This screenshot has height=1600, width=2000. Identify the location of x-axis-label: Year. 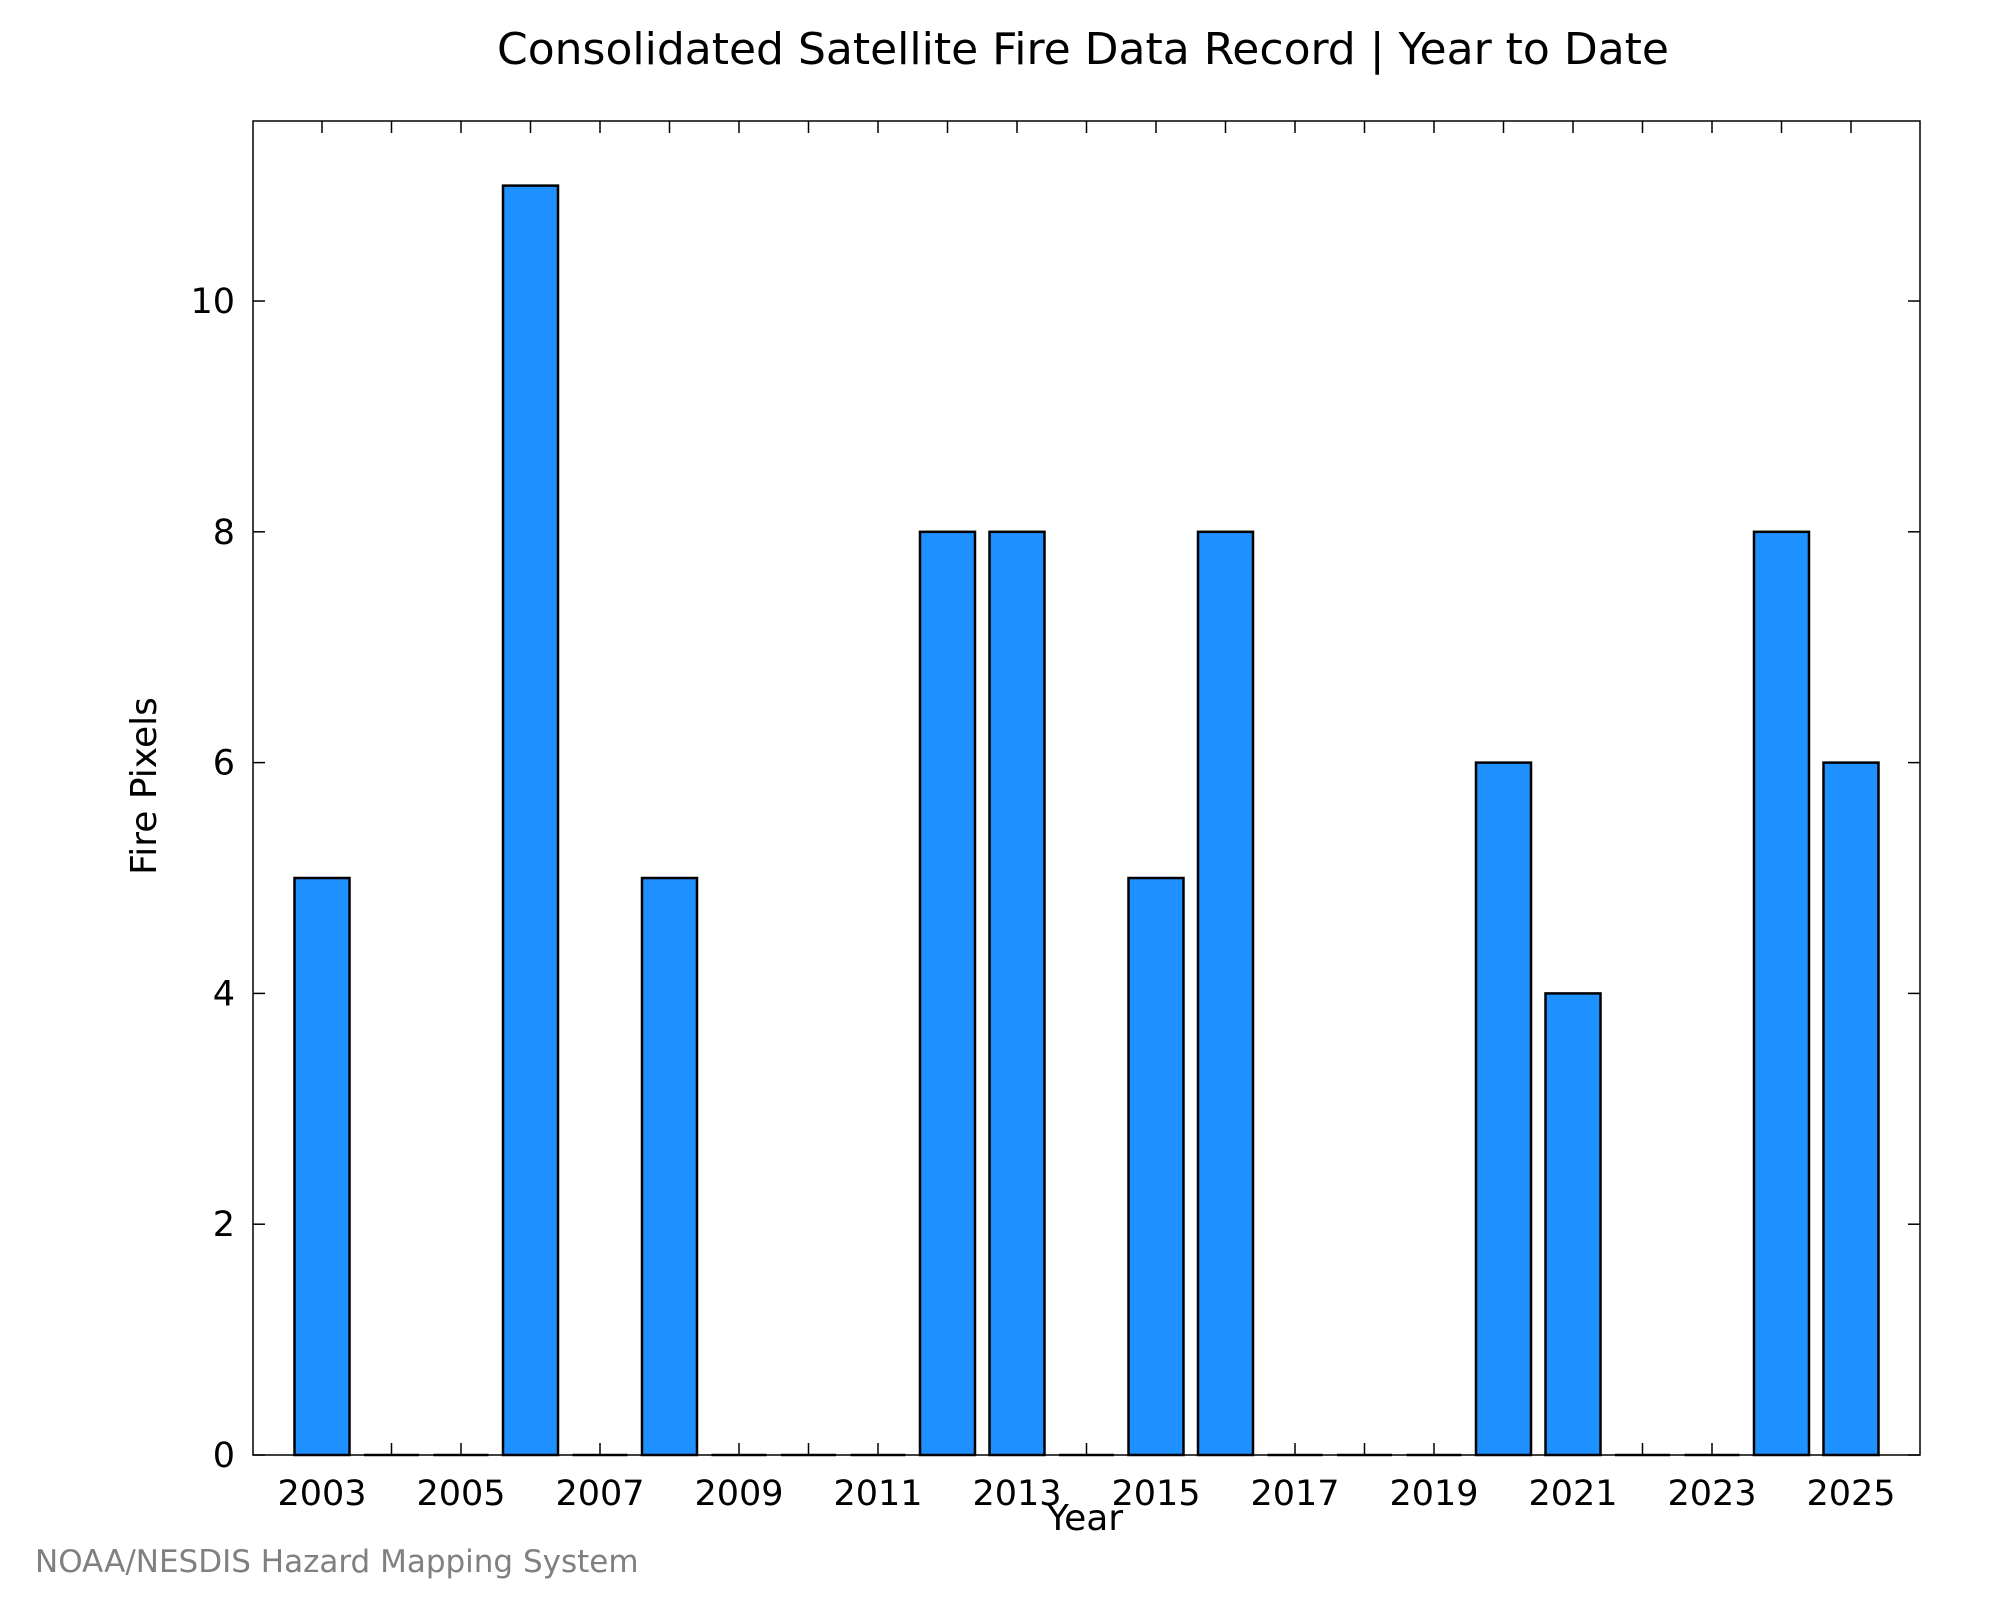
(1084, 1518).